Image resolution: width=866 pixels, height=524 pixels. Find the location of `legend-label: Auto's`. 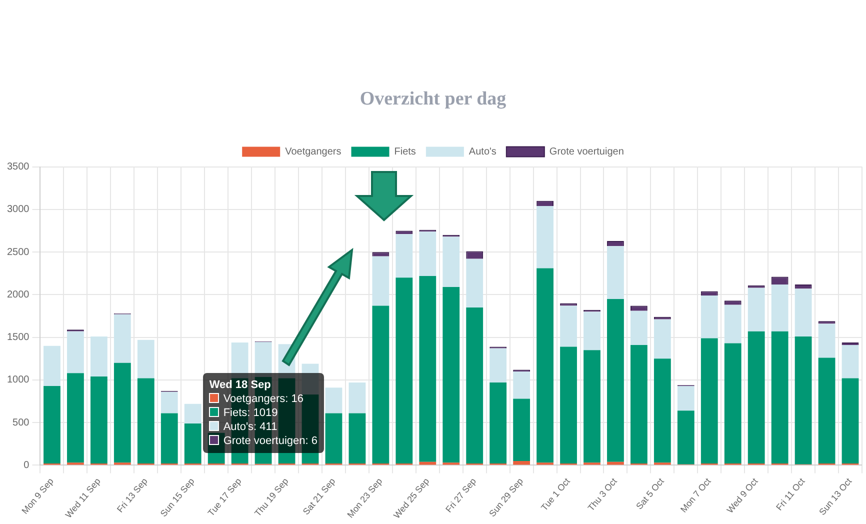

legend-label: Auto's is located at coordinates (482, 152).